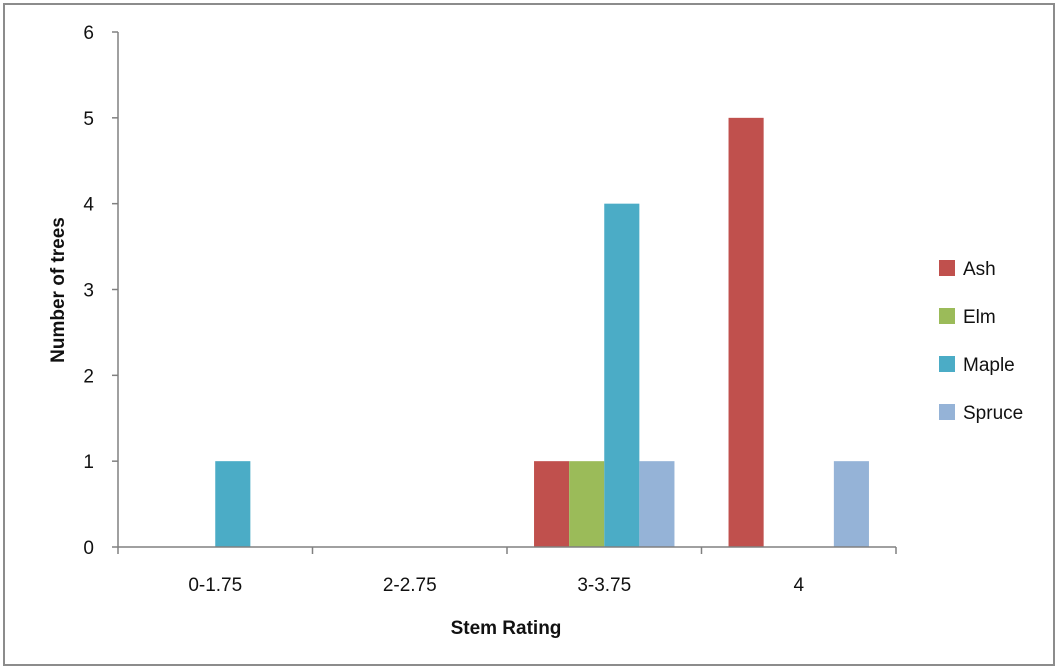 The width and height of the screenshot is (1060, 671). I want to click on y-axis-ticks: 0 1 2 3 4 5 6, so click(100, 291).